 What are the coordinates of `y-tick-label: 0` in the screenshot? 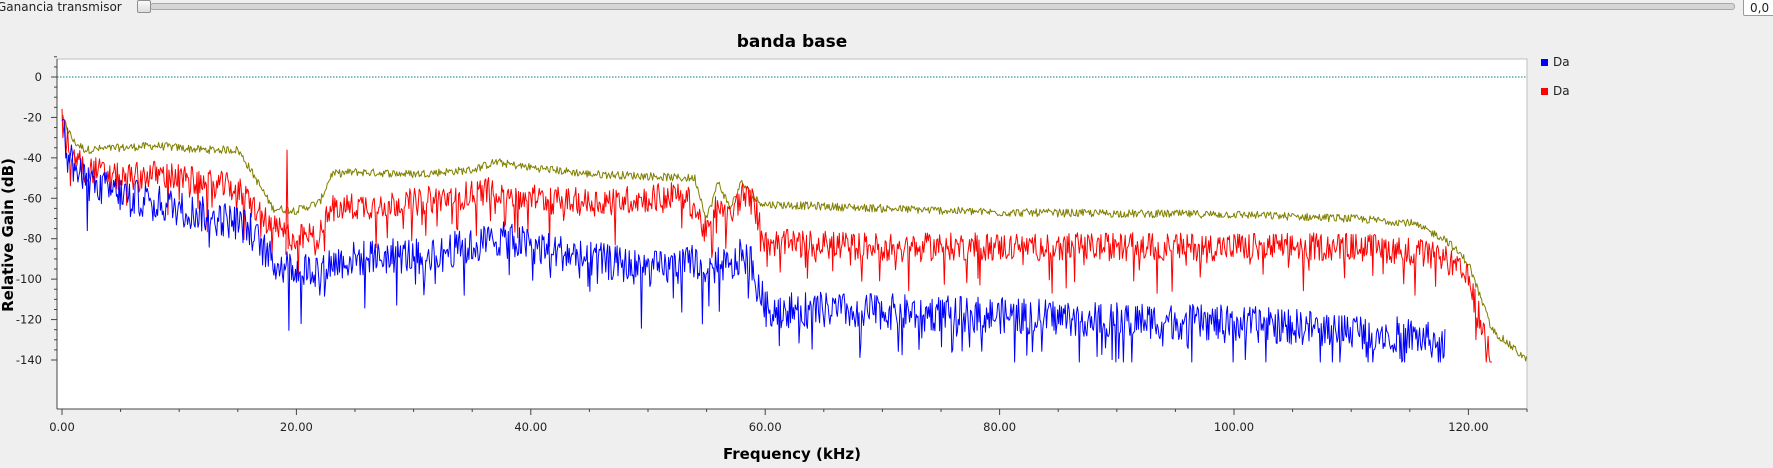 It's located at (38, 77).